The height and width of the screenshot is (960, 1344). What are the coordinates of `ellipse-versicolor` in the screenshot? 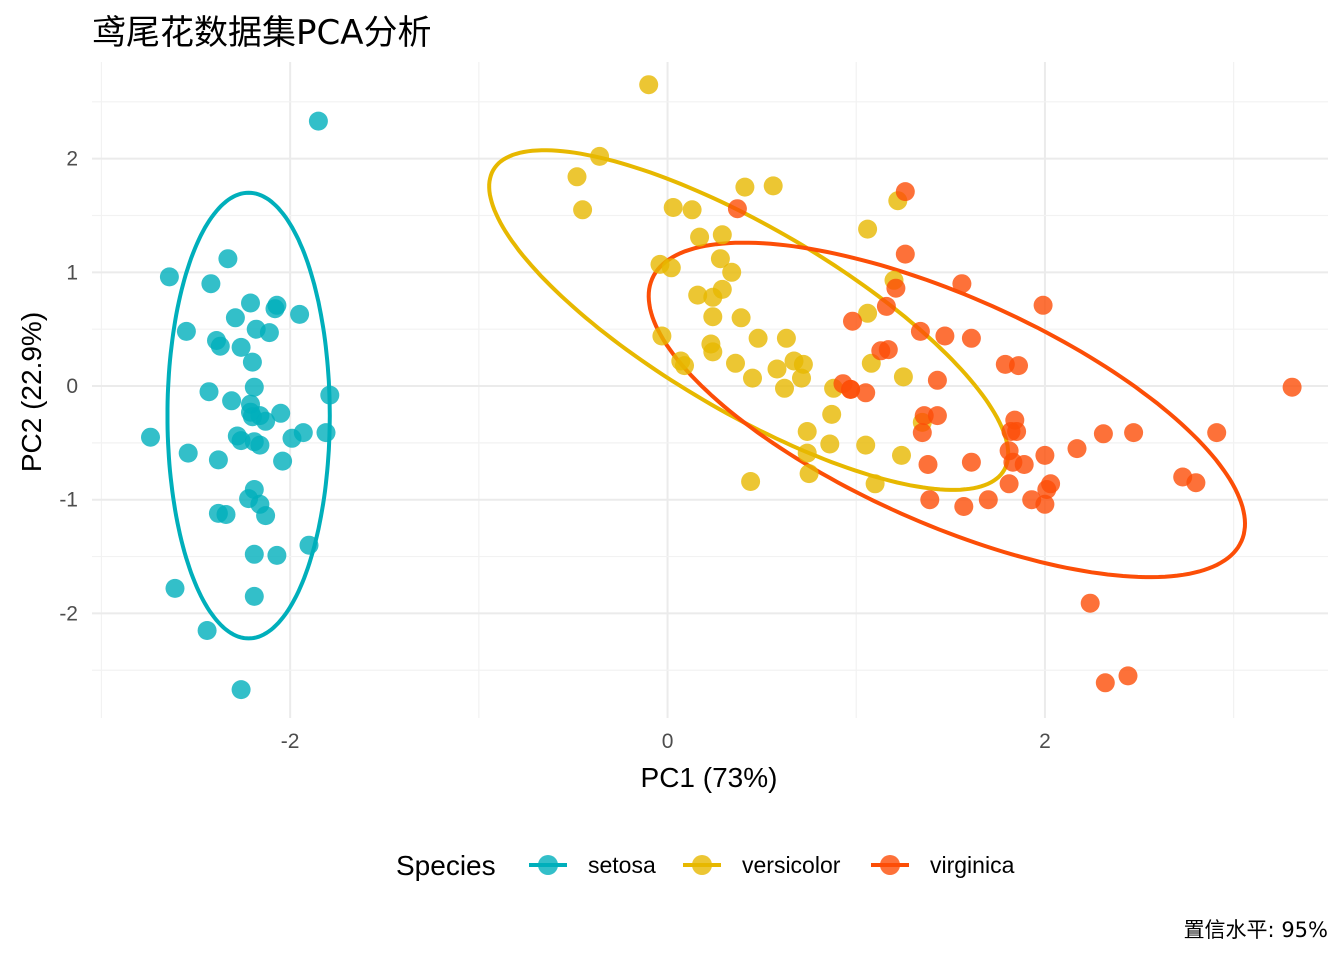 It's located at (749, 320).